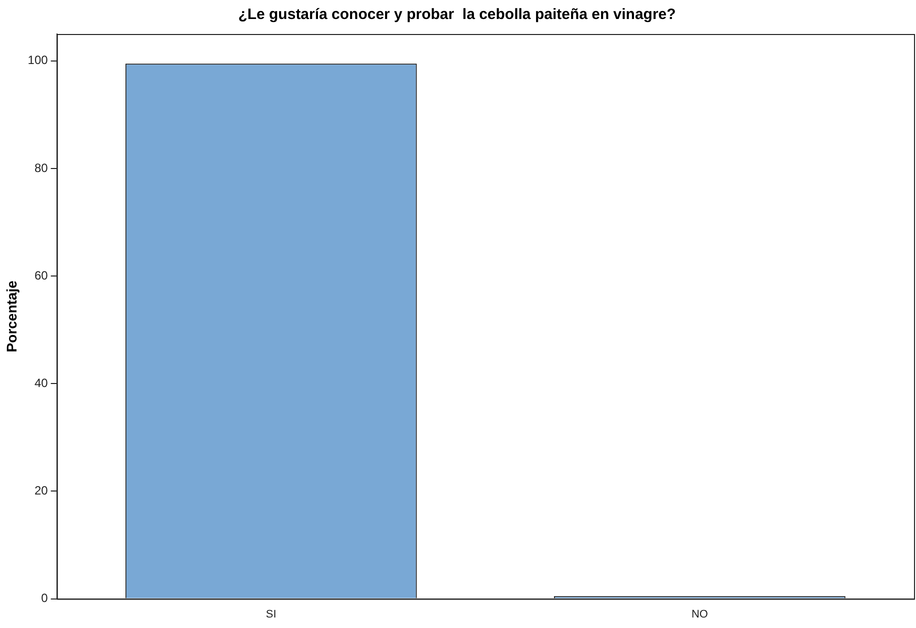 This screenshot has height=628, width=916. I want to click on y-axis-title: Porcentaje, so click(11, 316).